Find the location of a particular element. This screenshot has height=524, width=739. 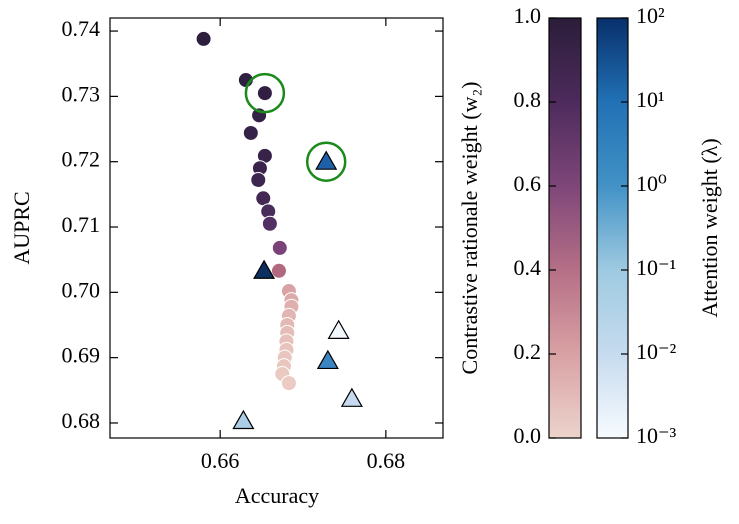

colorbar-tick-label: 10¹ is located at coordinates (650, 99).